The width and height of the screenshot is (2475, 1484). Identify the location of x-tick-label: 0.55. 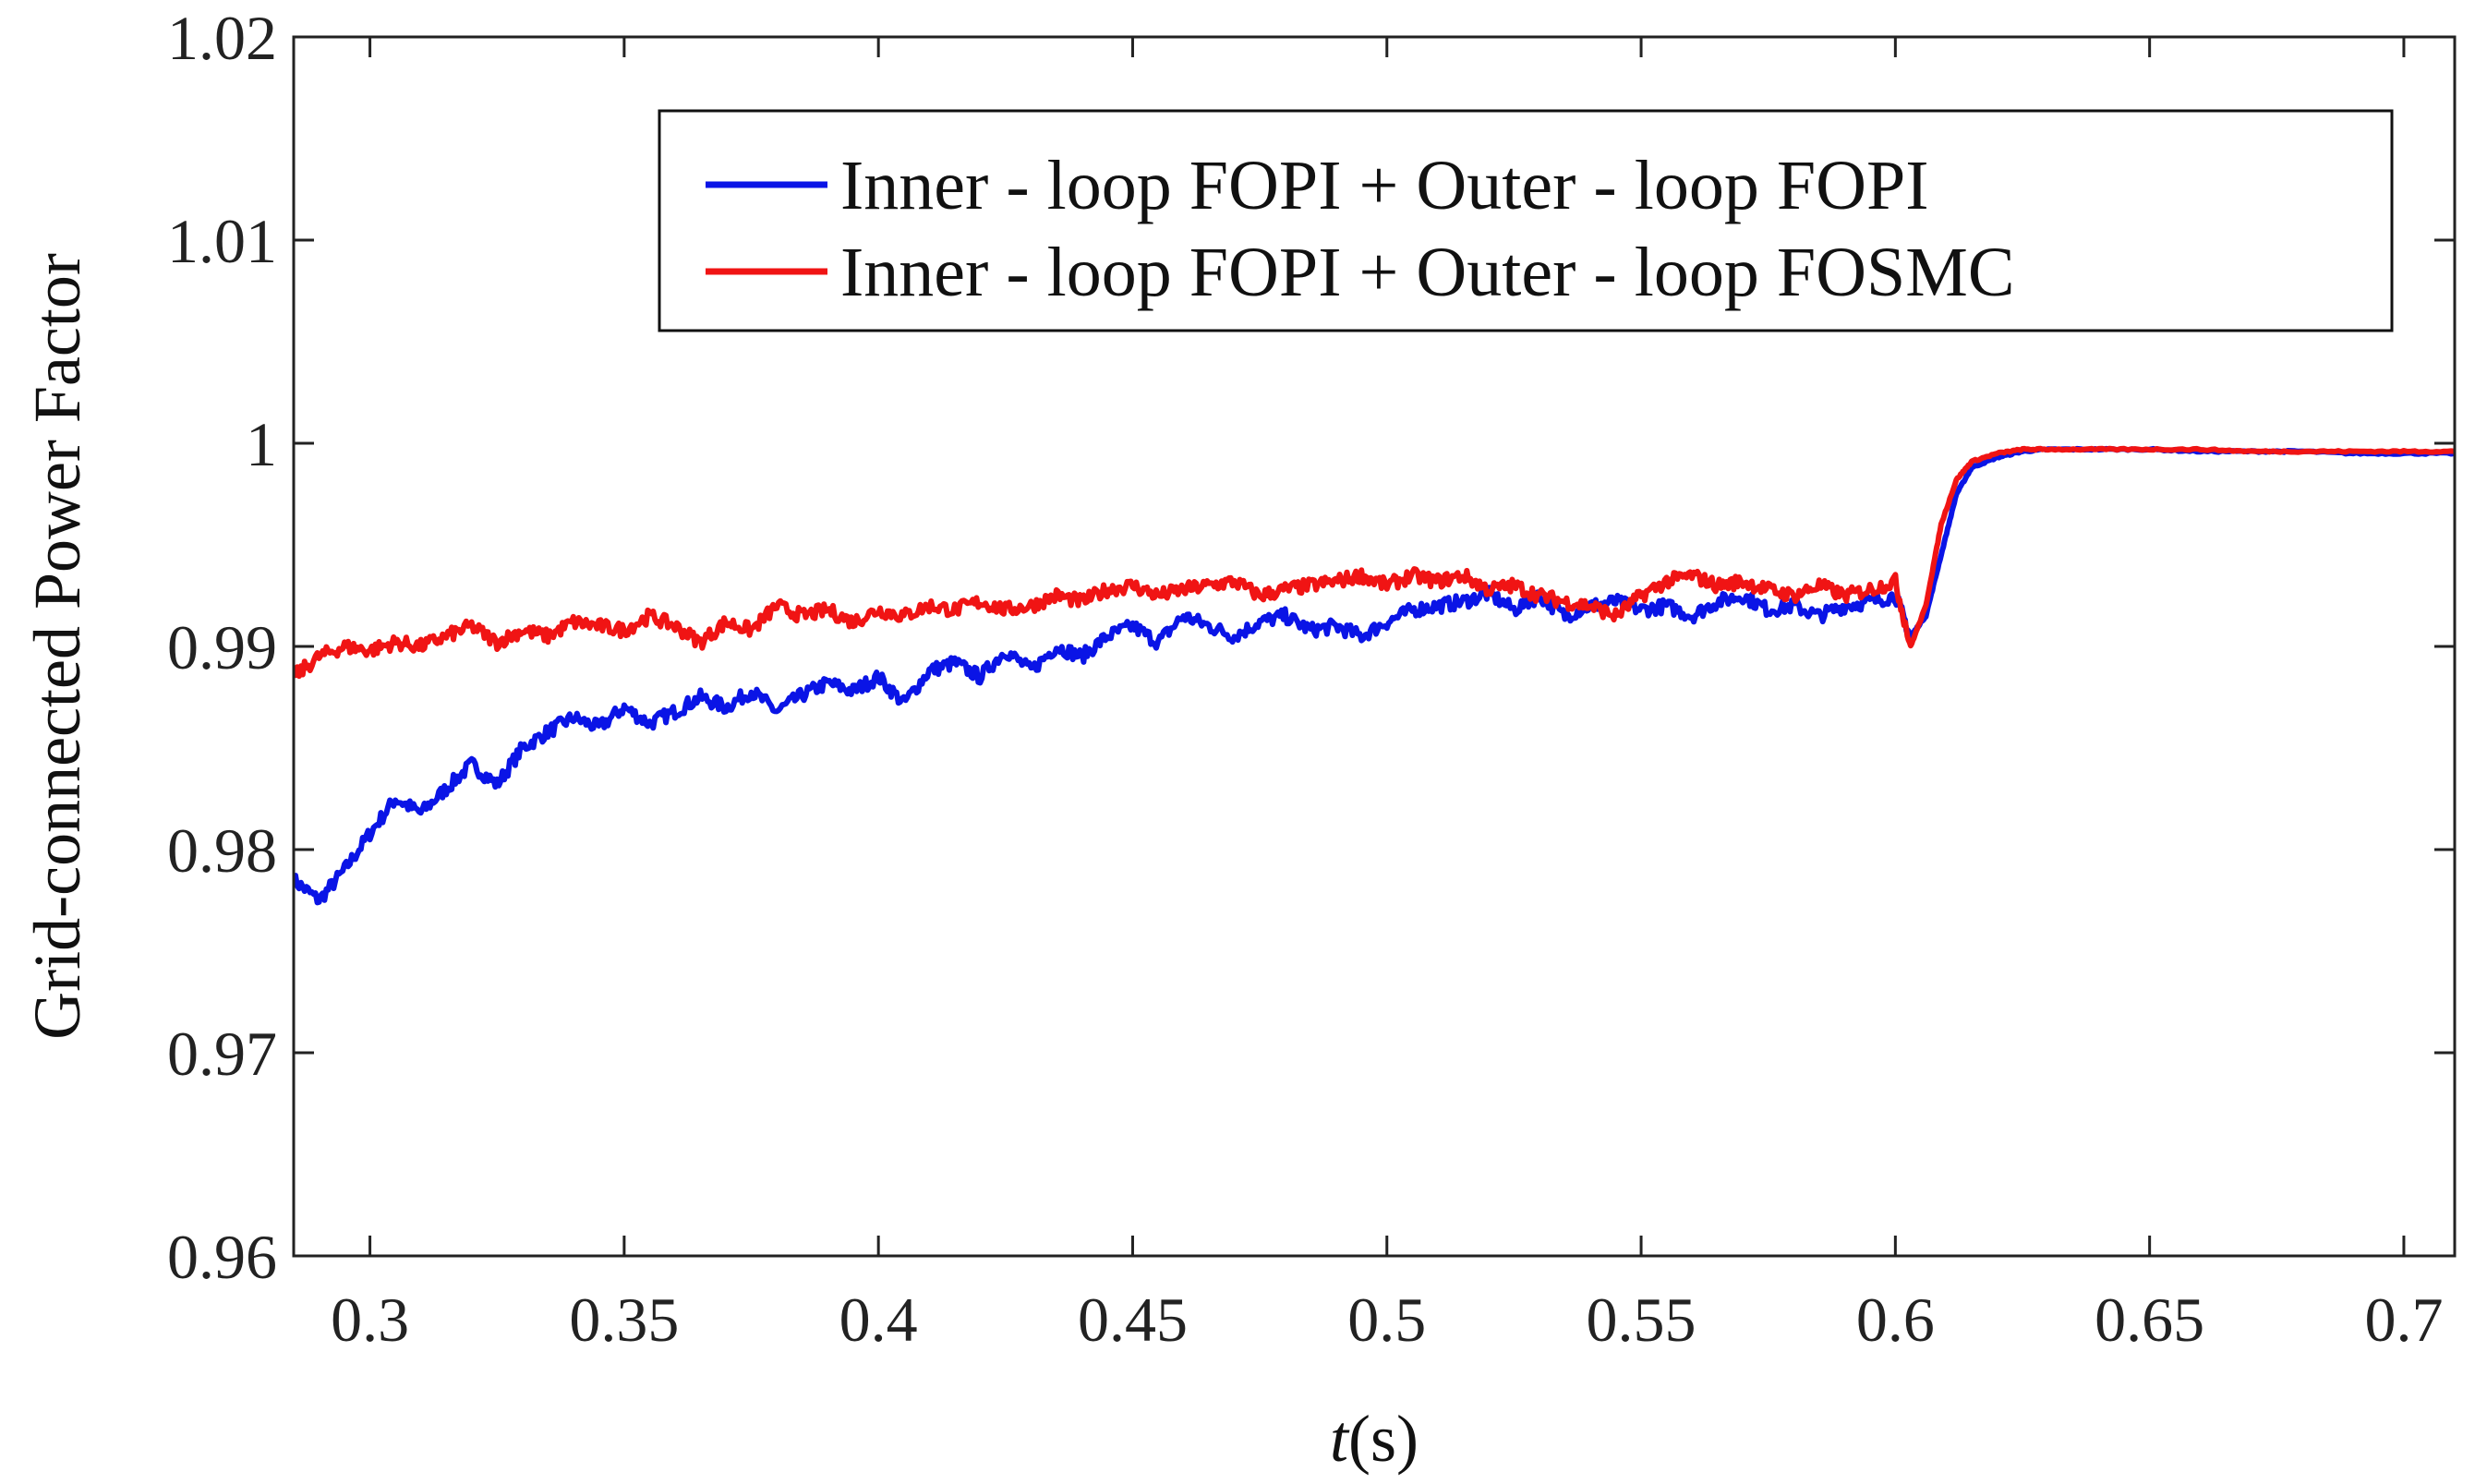
(1641, 1320).